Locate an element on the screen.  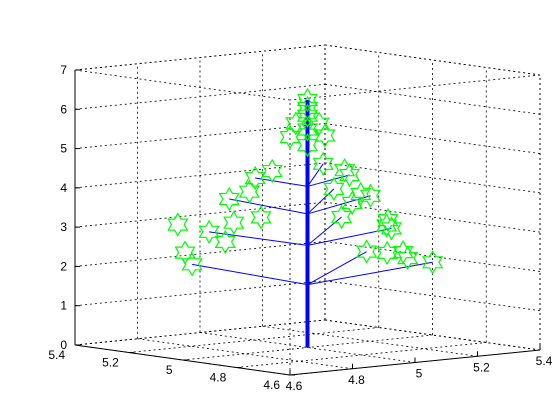
y-tick-label: 4.6 is located at coordinates (271, 385).